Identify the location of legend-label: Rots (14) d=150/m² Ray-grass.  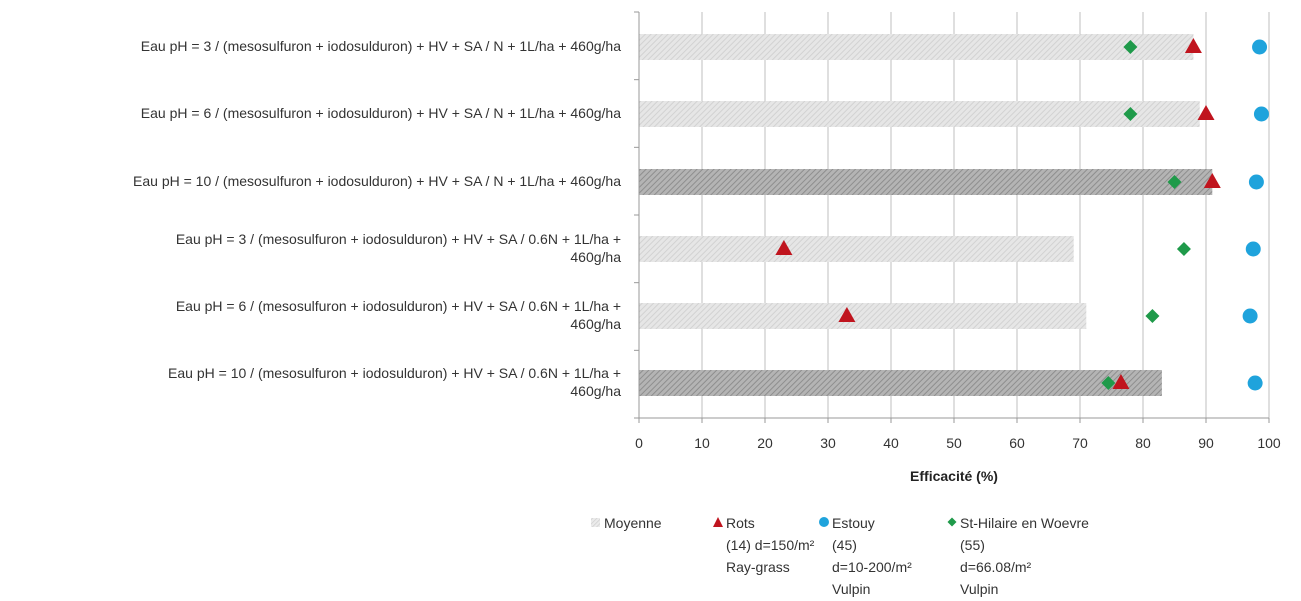
(770, 545).